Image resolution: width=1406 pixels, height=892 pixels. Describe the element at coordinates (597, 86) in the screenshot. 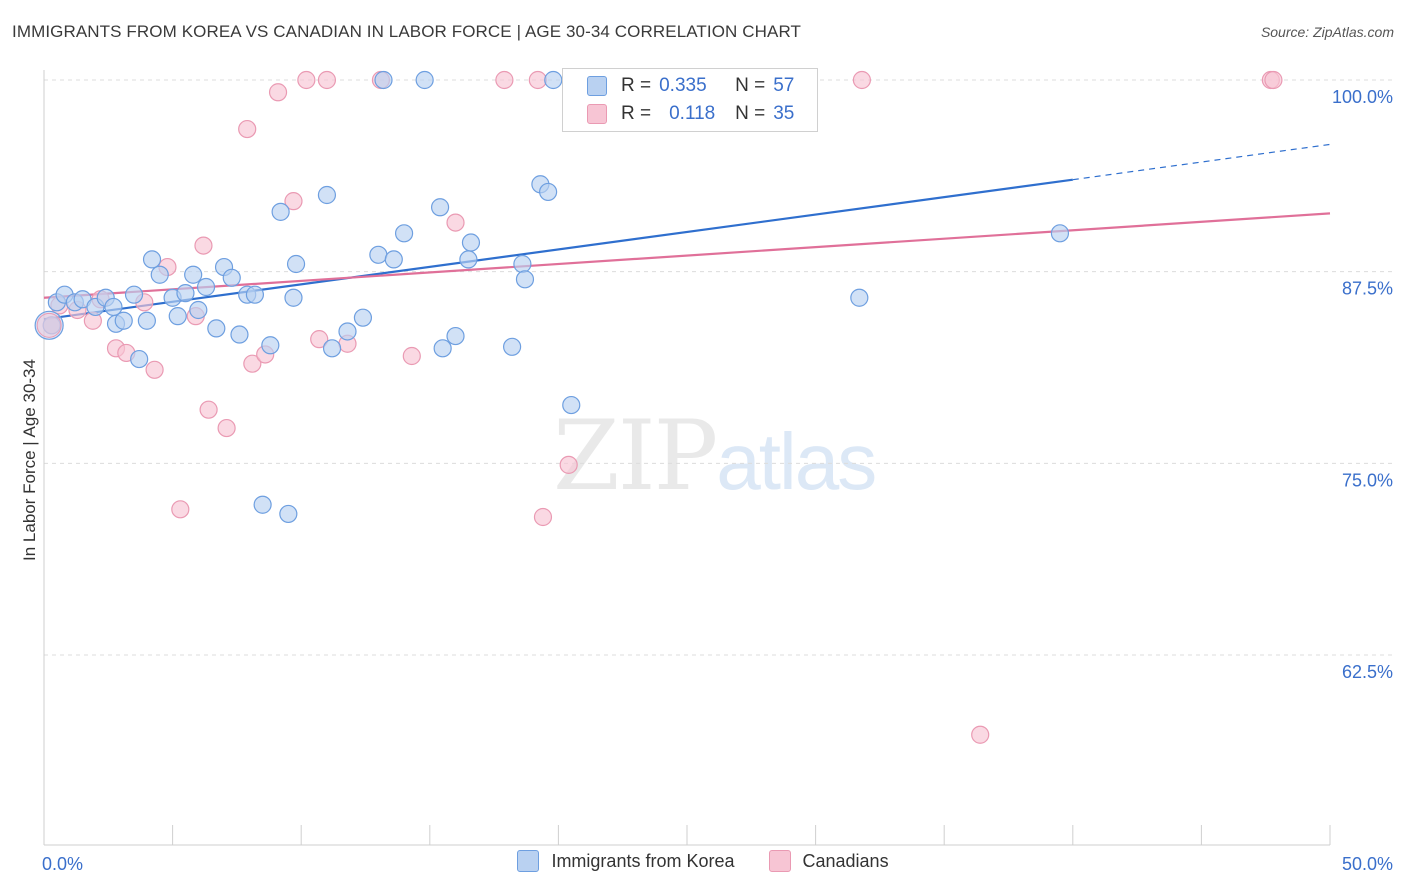

I see `legend-swatch-korea` at that location.